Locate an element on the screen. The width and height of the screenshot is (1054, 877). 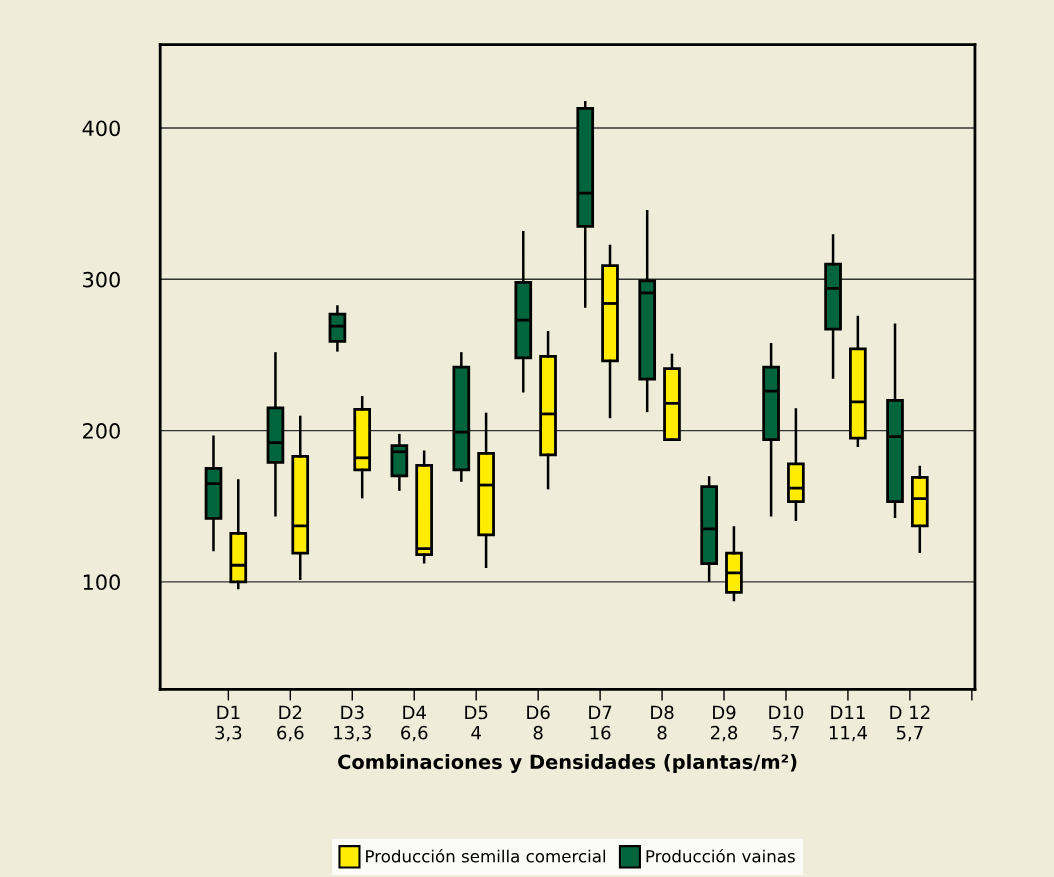
y-tick-label: 300 is located at coordinates (101, 279).